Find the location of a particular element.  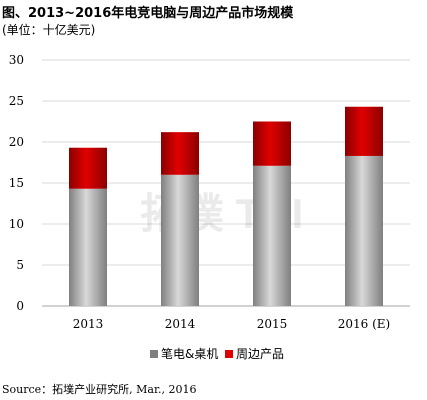

legend: 笔电&桌机 周边产品 is located at coordinates (217, 353).